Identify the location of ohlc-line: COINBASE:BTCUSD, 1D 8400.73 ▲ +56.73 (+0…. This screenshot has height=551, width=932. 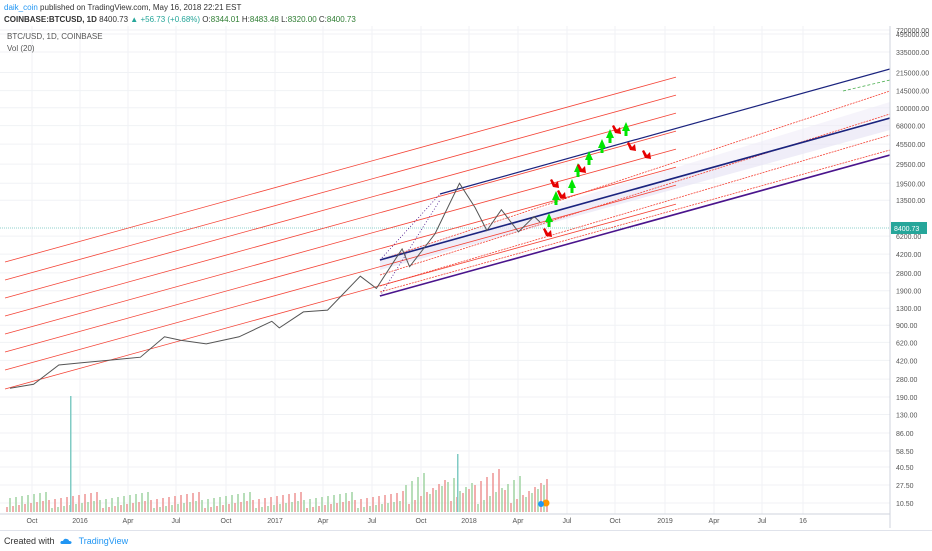
(180, 19).